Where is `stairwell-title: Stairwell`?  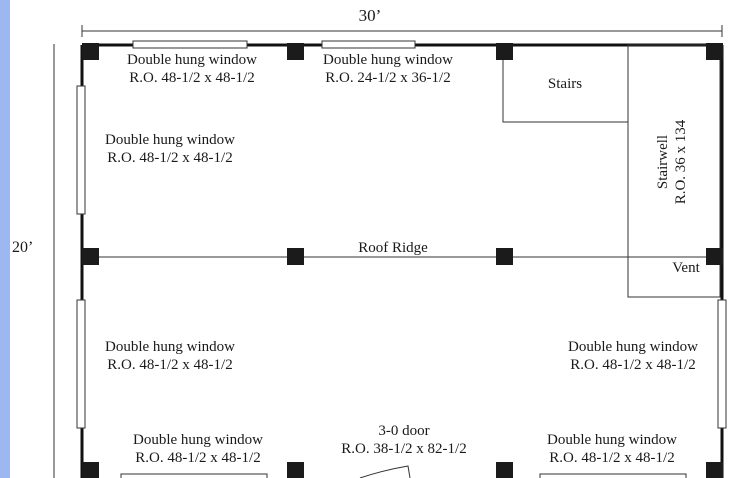 stairwell-title: Stairwell is located at coordinates (663, 162).